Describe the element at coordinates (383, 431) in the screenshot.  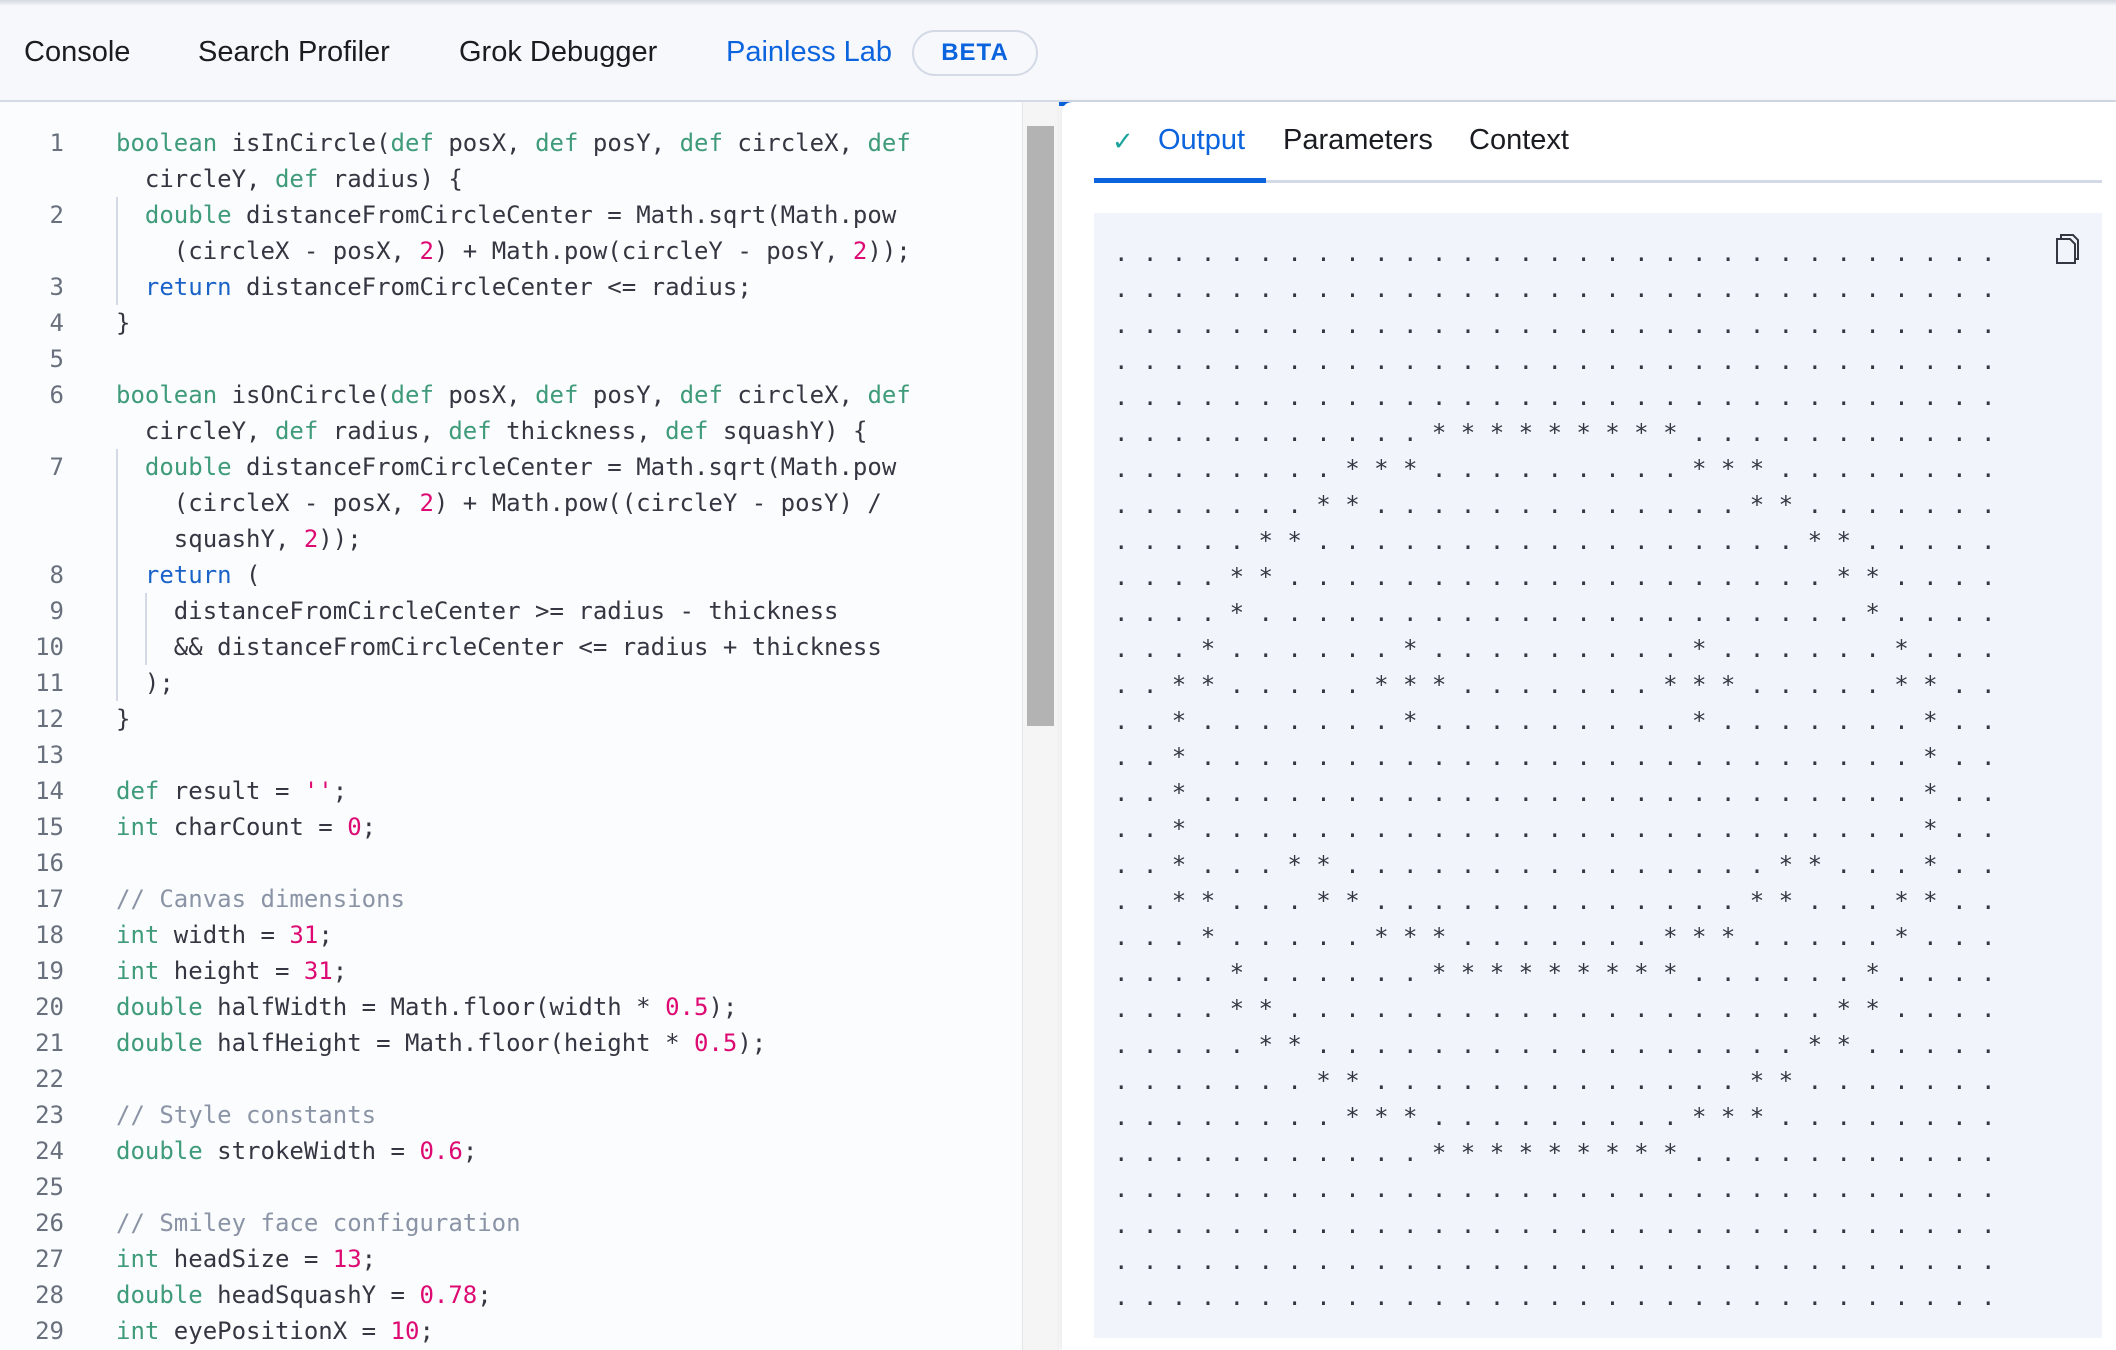
I see `code-token: radius,` at that location.